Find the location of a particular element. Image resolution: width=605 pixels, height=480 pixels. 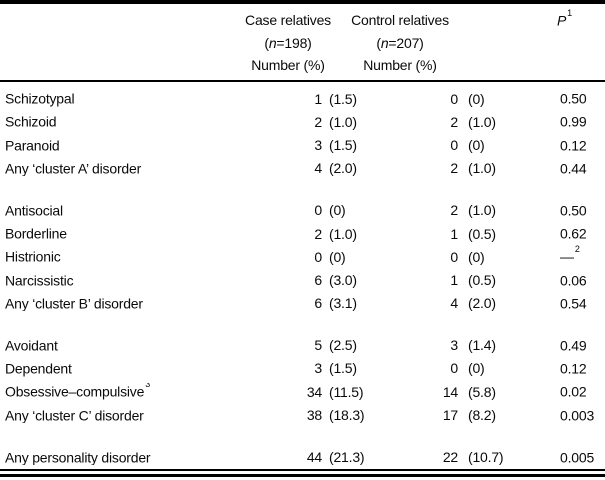

disorder-label: Borderline is located at coordinates (36, 233).